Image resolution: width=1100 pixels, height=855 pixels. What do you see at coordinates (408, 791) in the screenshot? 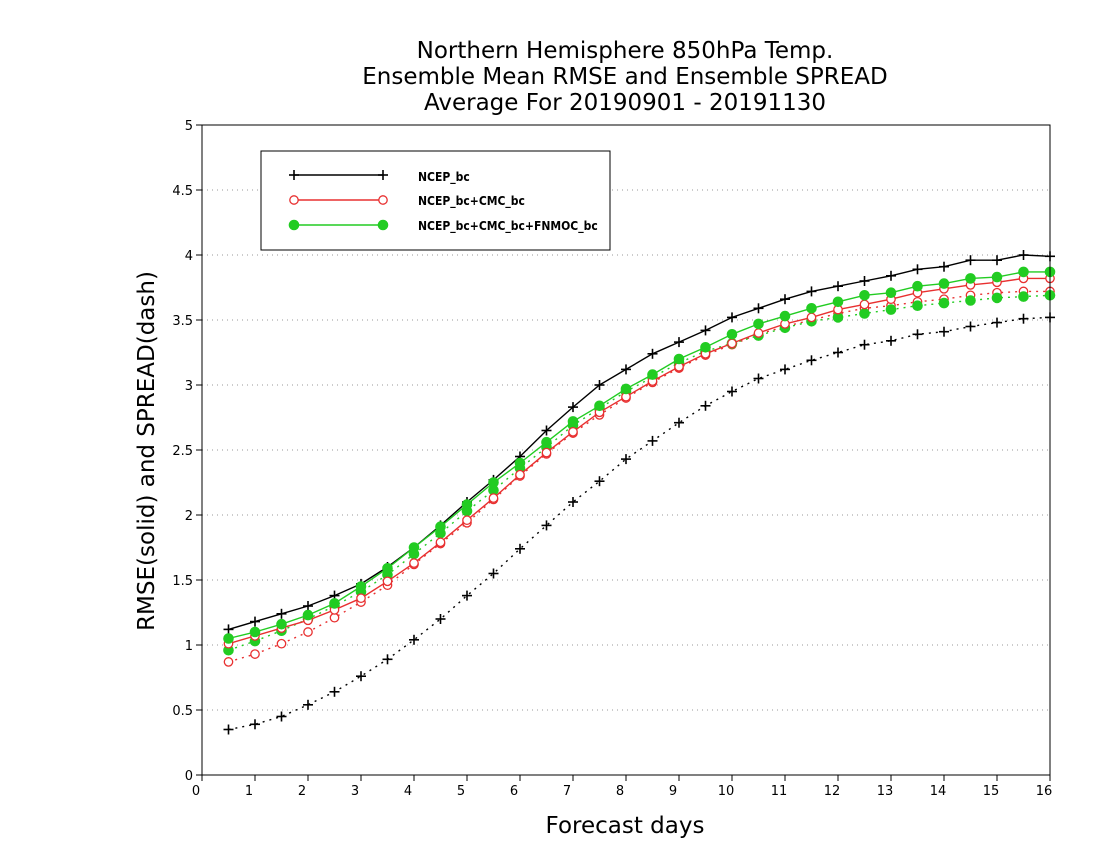
I see `x-tick-label: 4` at bounding box center [408, 791].